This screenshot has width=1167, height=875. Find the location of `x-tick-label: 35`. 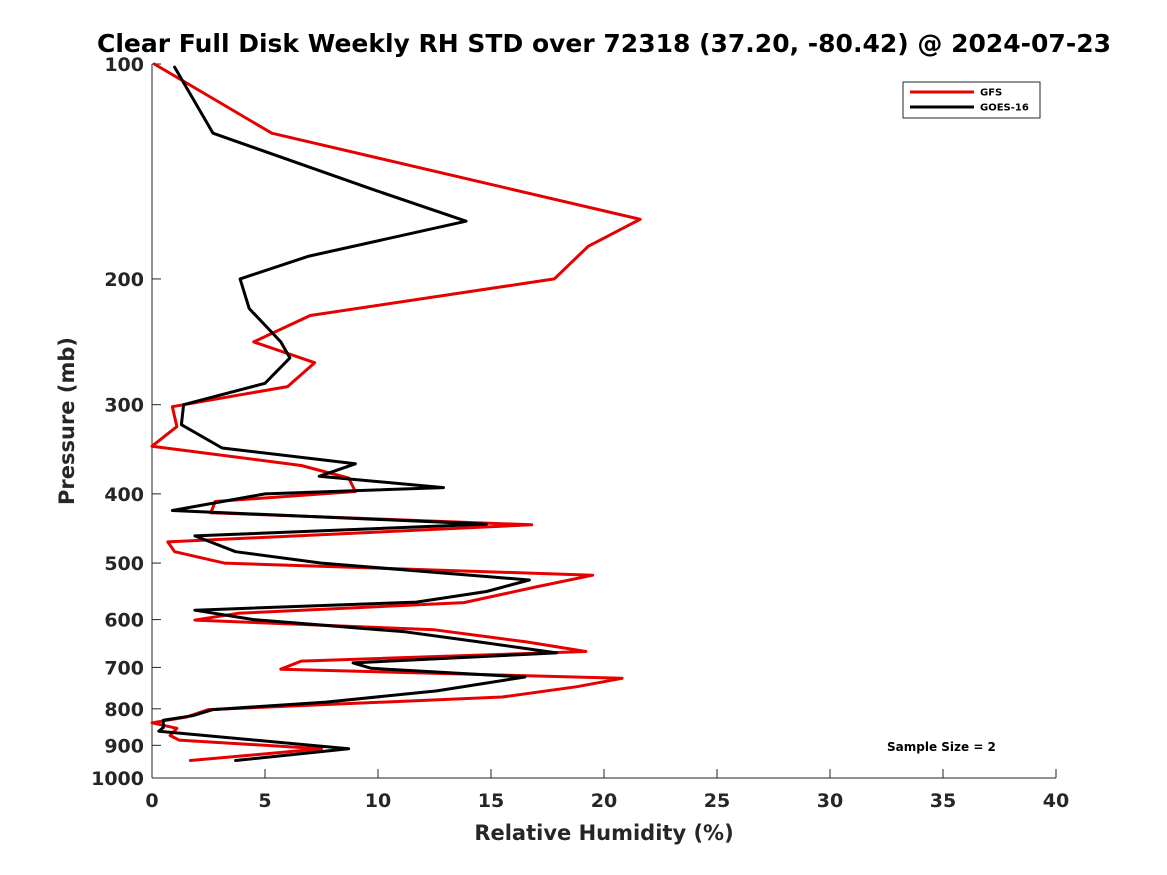

x-tick-label: 35 is located at coordinates (943, 801).